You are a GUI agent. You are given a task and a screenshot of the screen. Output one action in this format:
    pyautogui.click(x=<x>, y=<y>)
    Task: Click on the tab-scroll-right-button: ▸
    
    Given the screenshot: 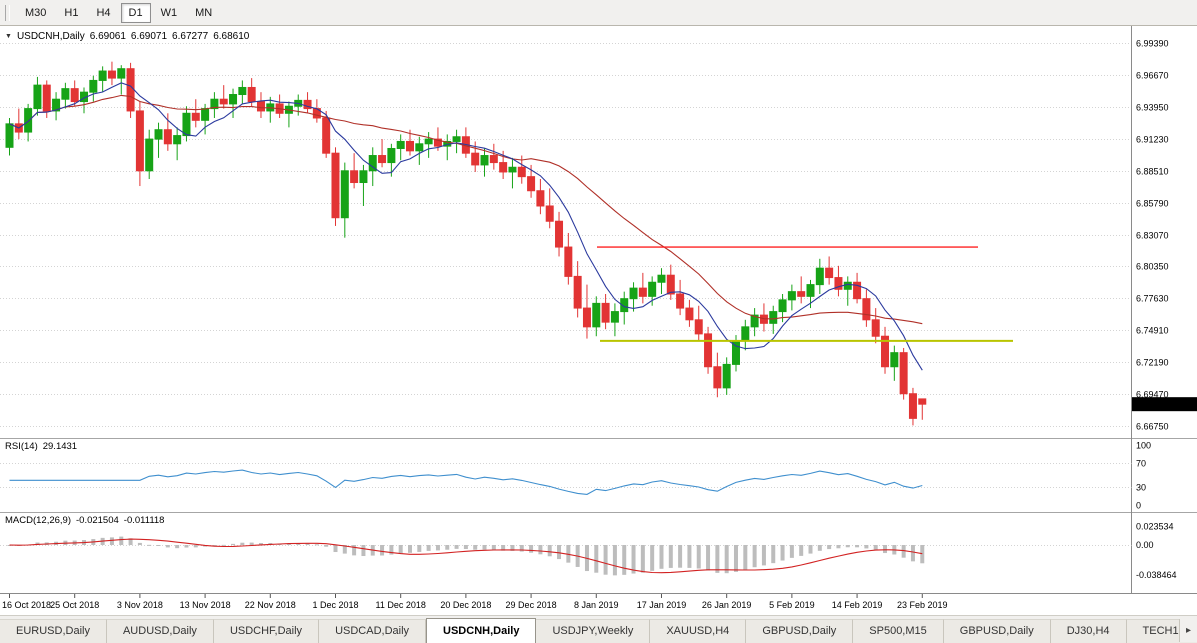 What is the action you would take?
    pyautogui.click(x=1188, y=630)
    